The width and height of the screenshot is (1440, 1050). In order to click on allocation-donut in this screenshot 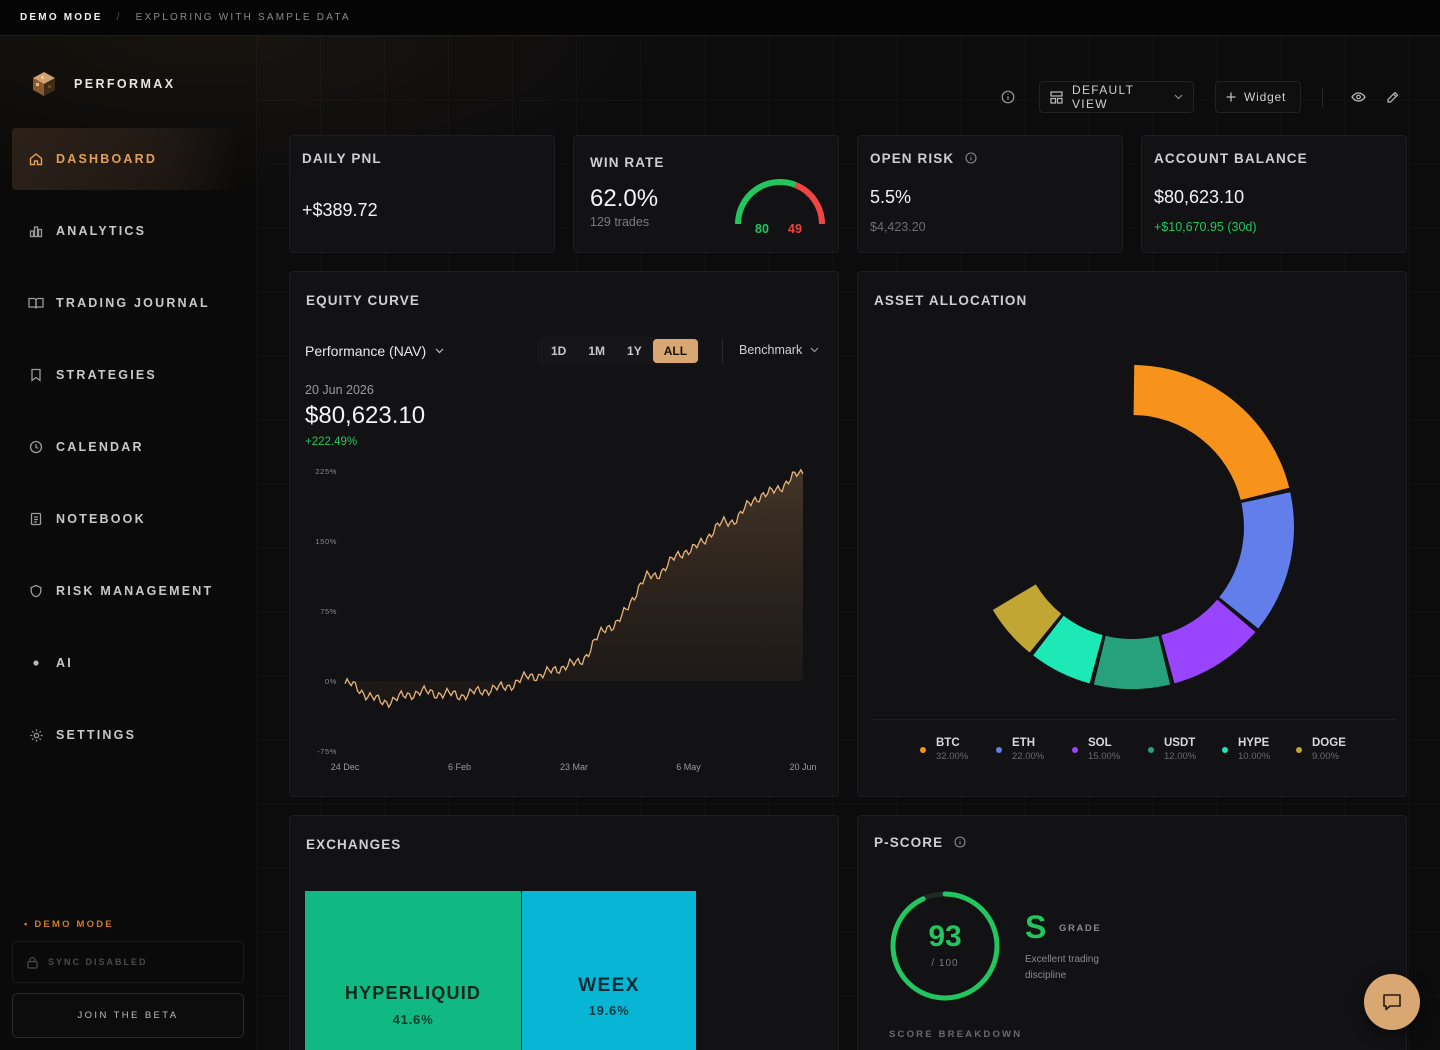, I will do `click(1143, 527)`.